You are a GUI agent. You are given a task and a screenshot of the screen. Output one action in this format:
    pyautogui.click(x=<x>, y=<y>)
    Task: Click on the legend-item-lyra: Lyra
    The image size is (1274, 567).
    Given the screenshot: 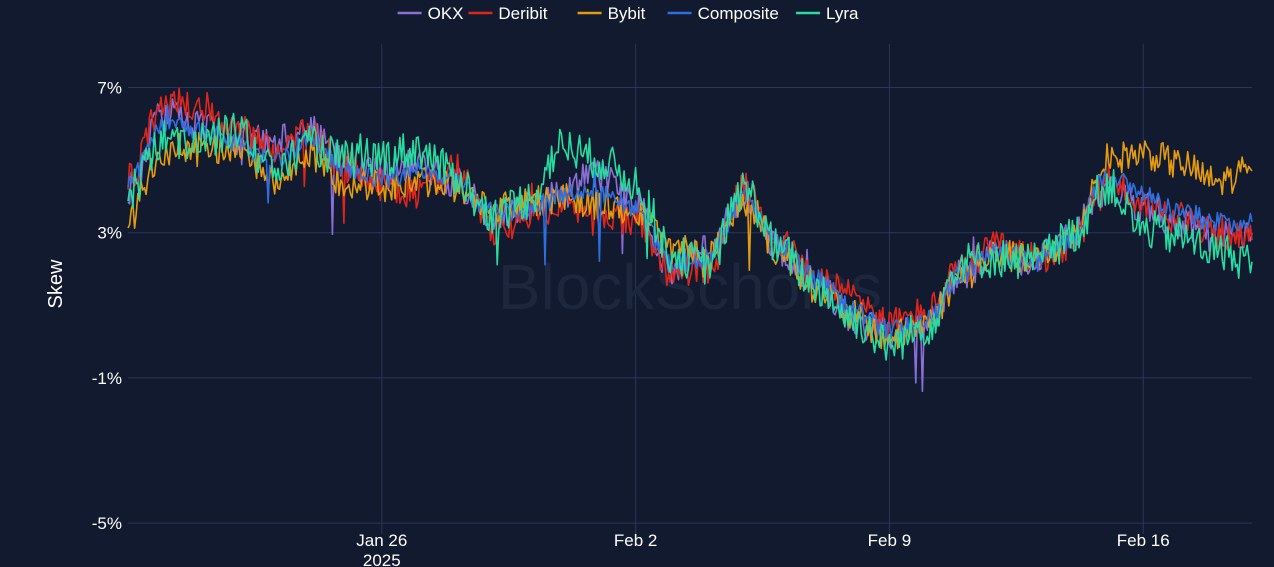 What is the action you would take?
    pyautogui.click(x=827, y=13)
    